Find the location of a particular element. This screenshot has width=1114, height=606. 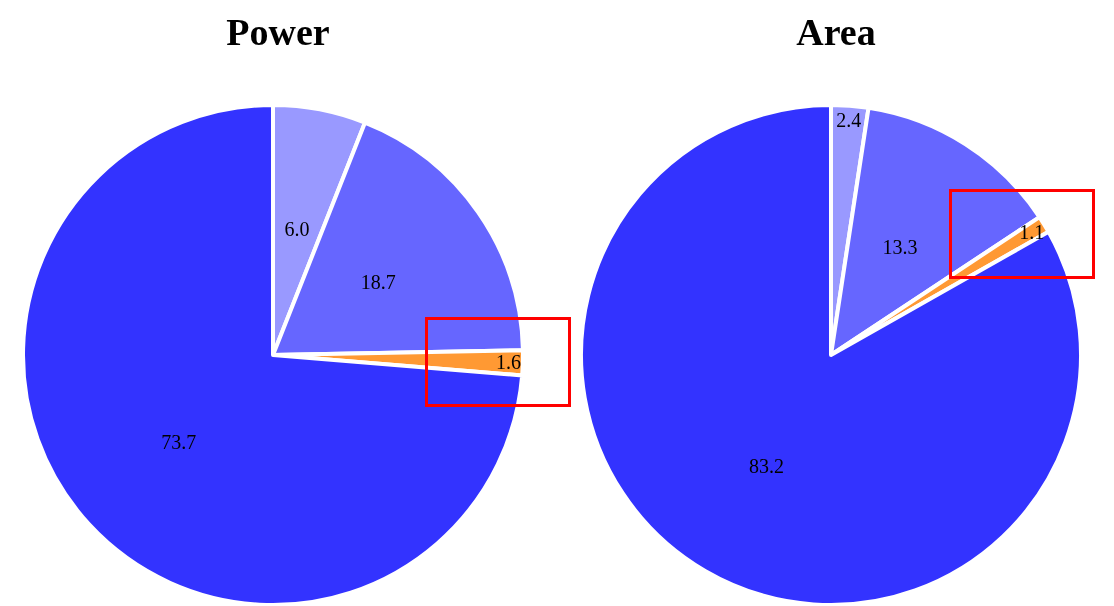

data-label: 6.0 is located at coordinates (297, 229).